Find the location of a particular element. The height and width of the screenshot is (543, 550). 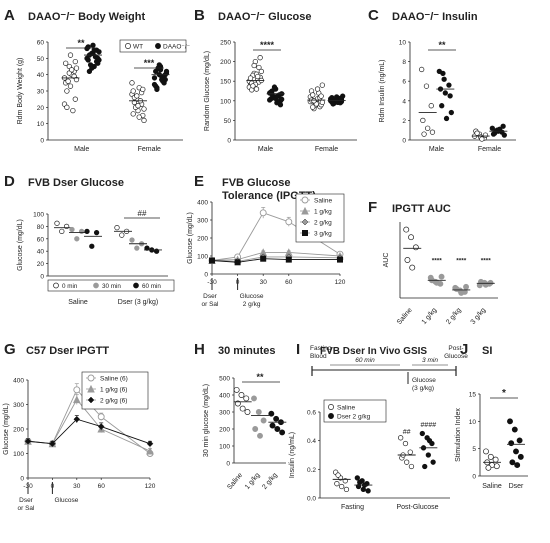

significance-label: ** is located at coordinates (260, 377).